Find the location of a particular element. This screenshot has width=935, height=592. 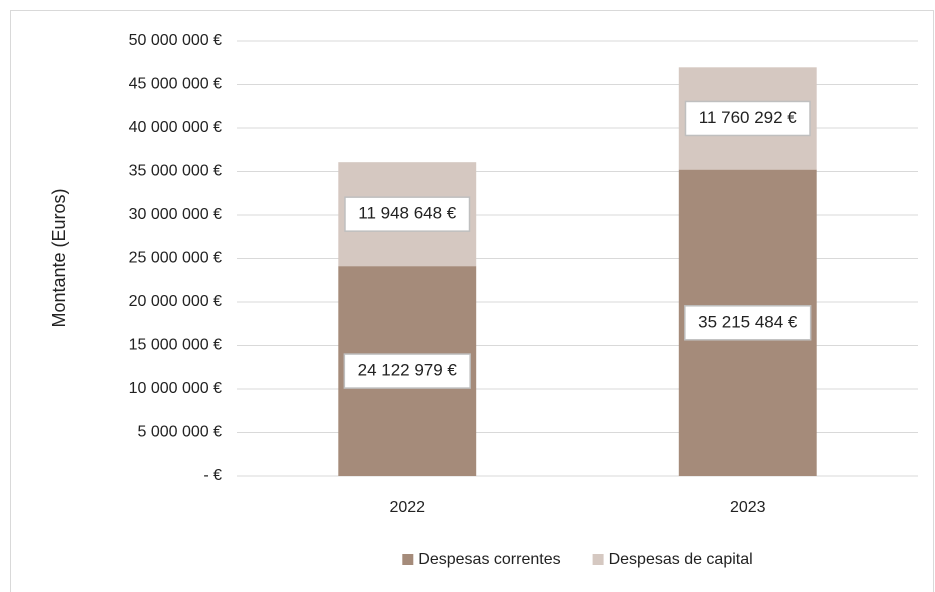

data-label: 24 122 979 € is located at coordinates (408, 370).